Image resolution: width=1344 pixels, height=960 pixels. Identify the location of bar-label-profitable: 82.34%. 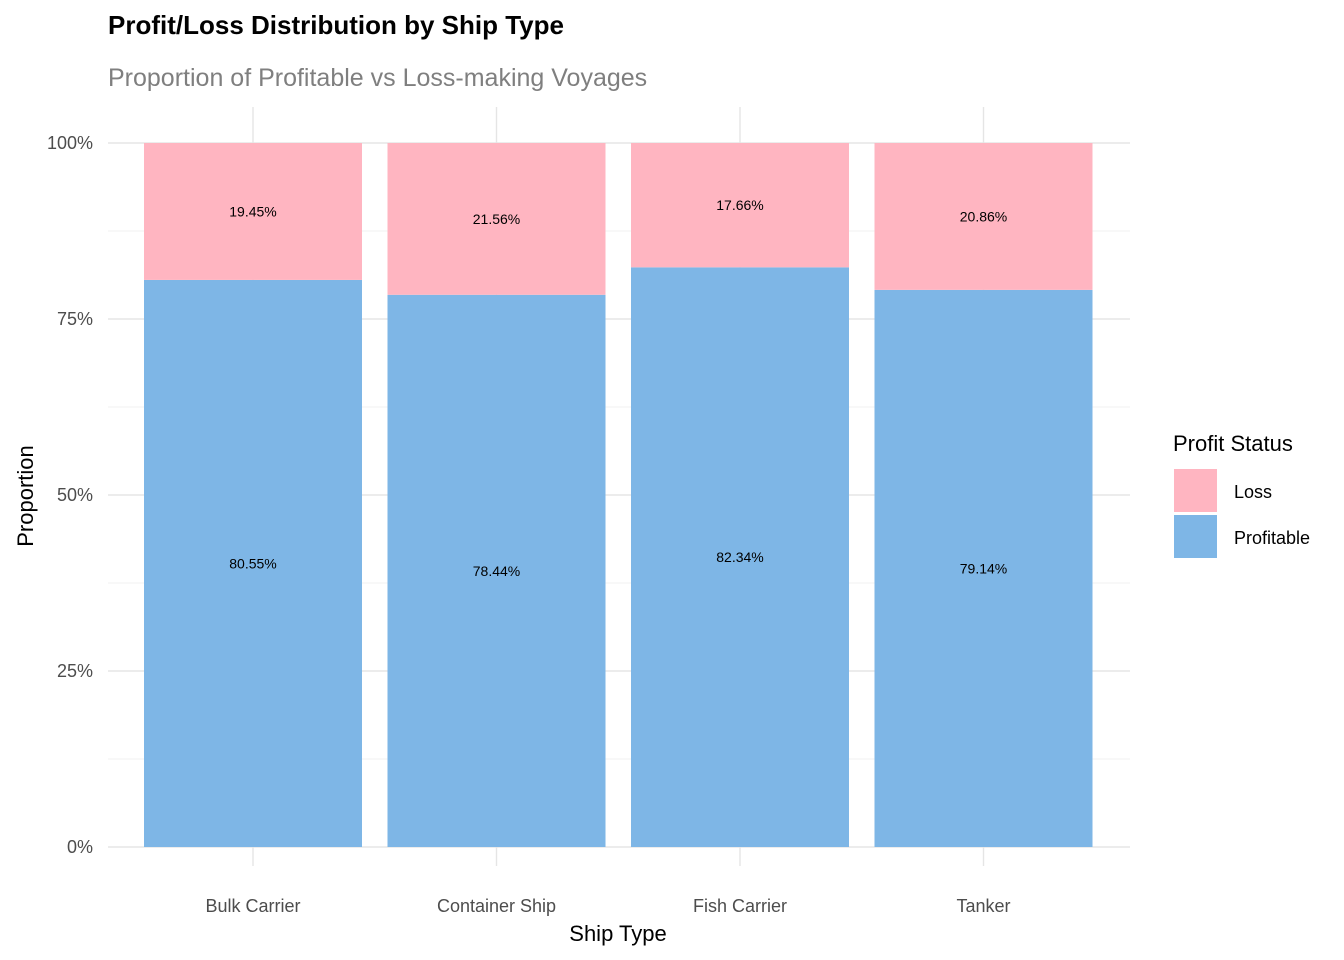
(739, 557).